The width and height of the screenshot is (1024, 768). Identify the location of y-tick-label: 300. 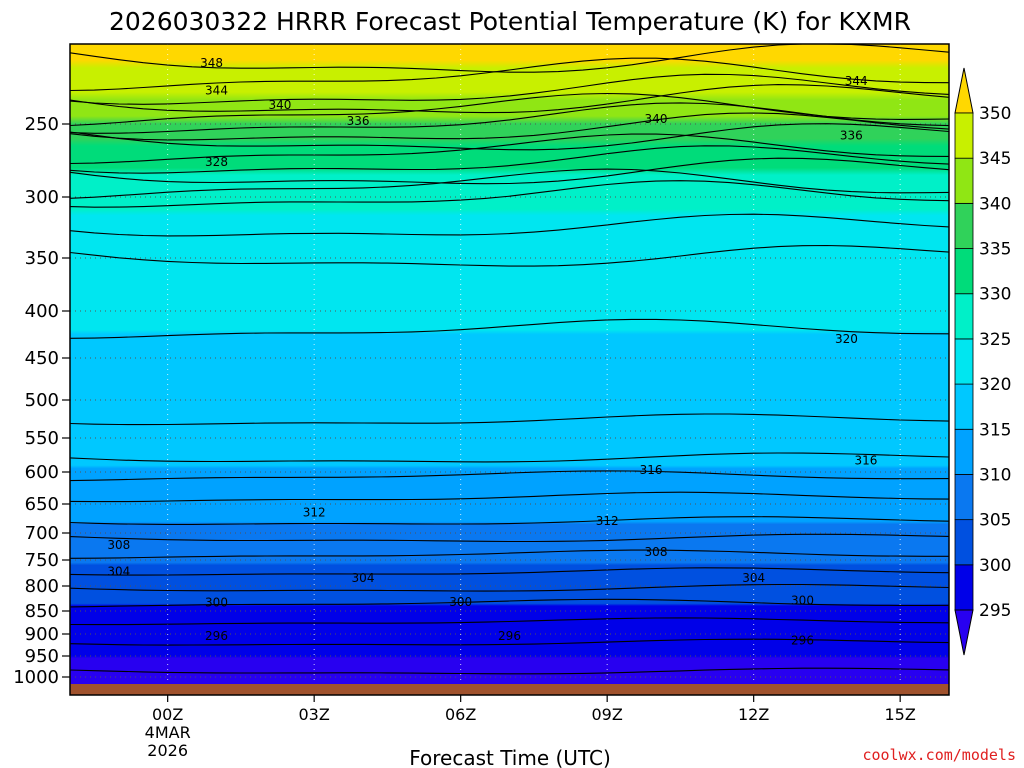
(42, 197).